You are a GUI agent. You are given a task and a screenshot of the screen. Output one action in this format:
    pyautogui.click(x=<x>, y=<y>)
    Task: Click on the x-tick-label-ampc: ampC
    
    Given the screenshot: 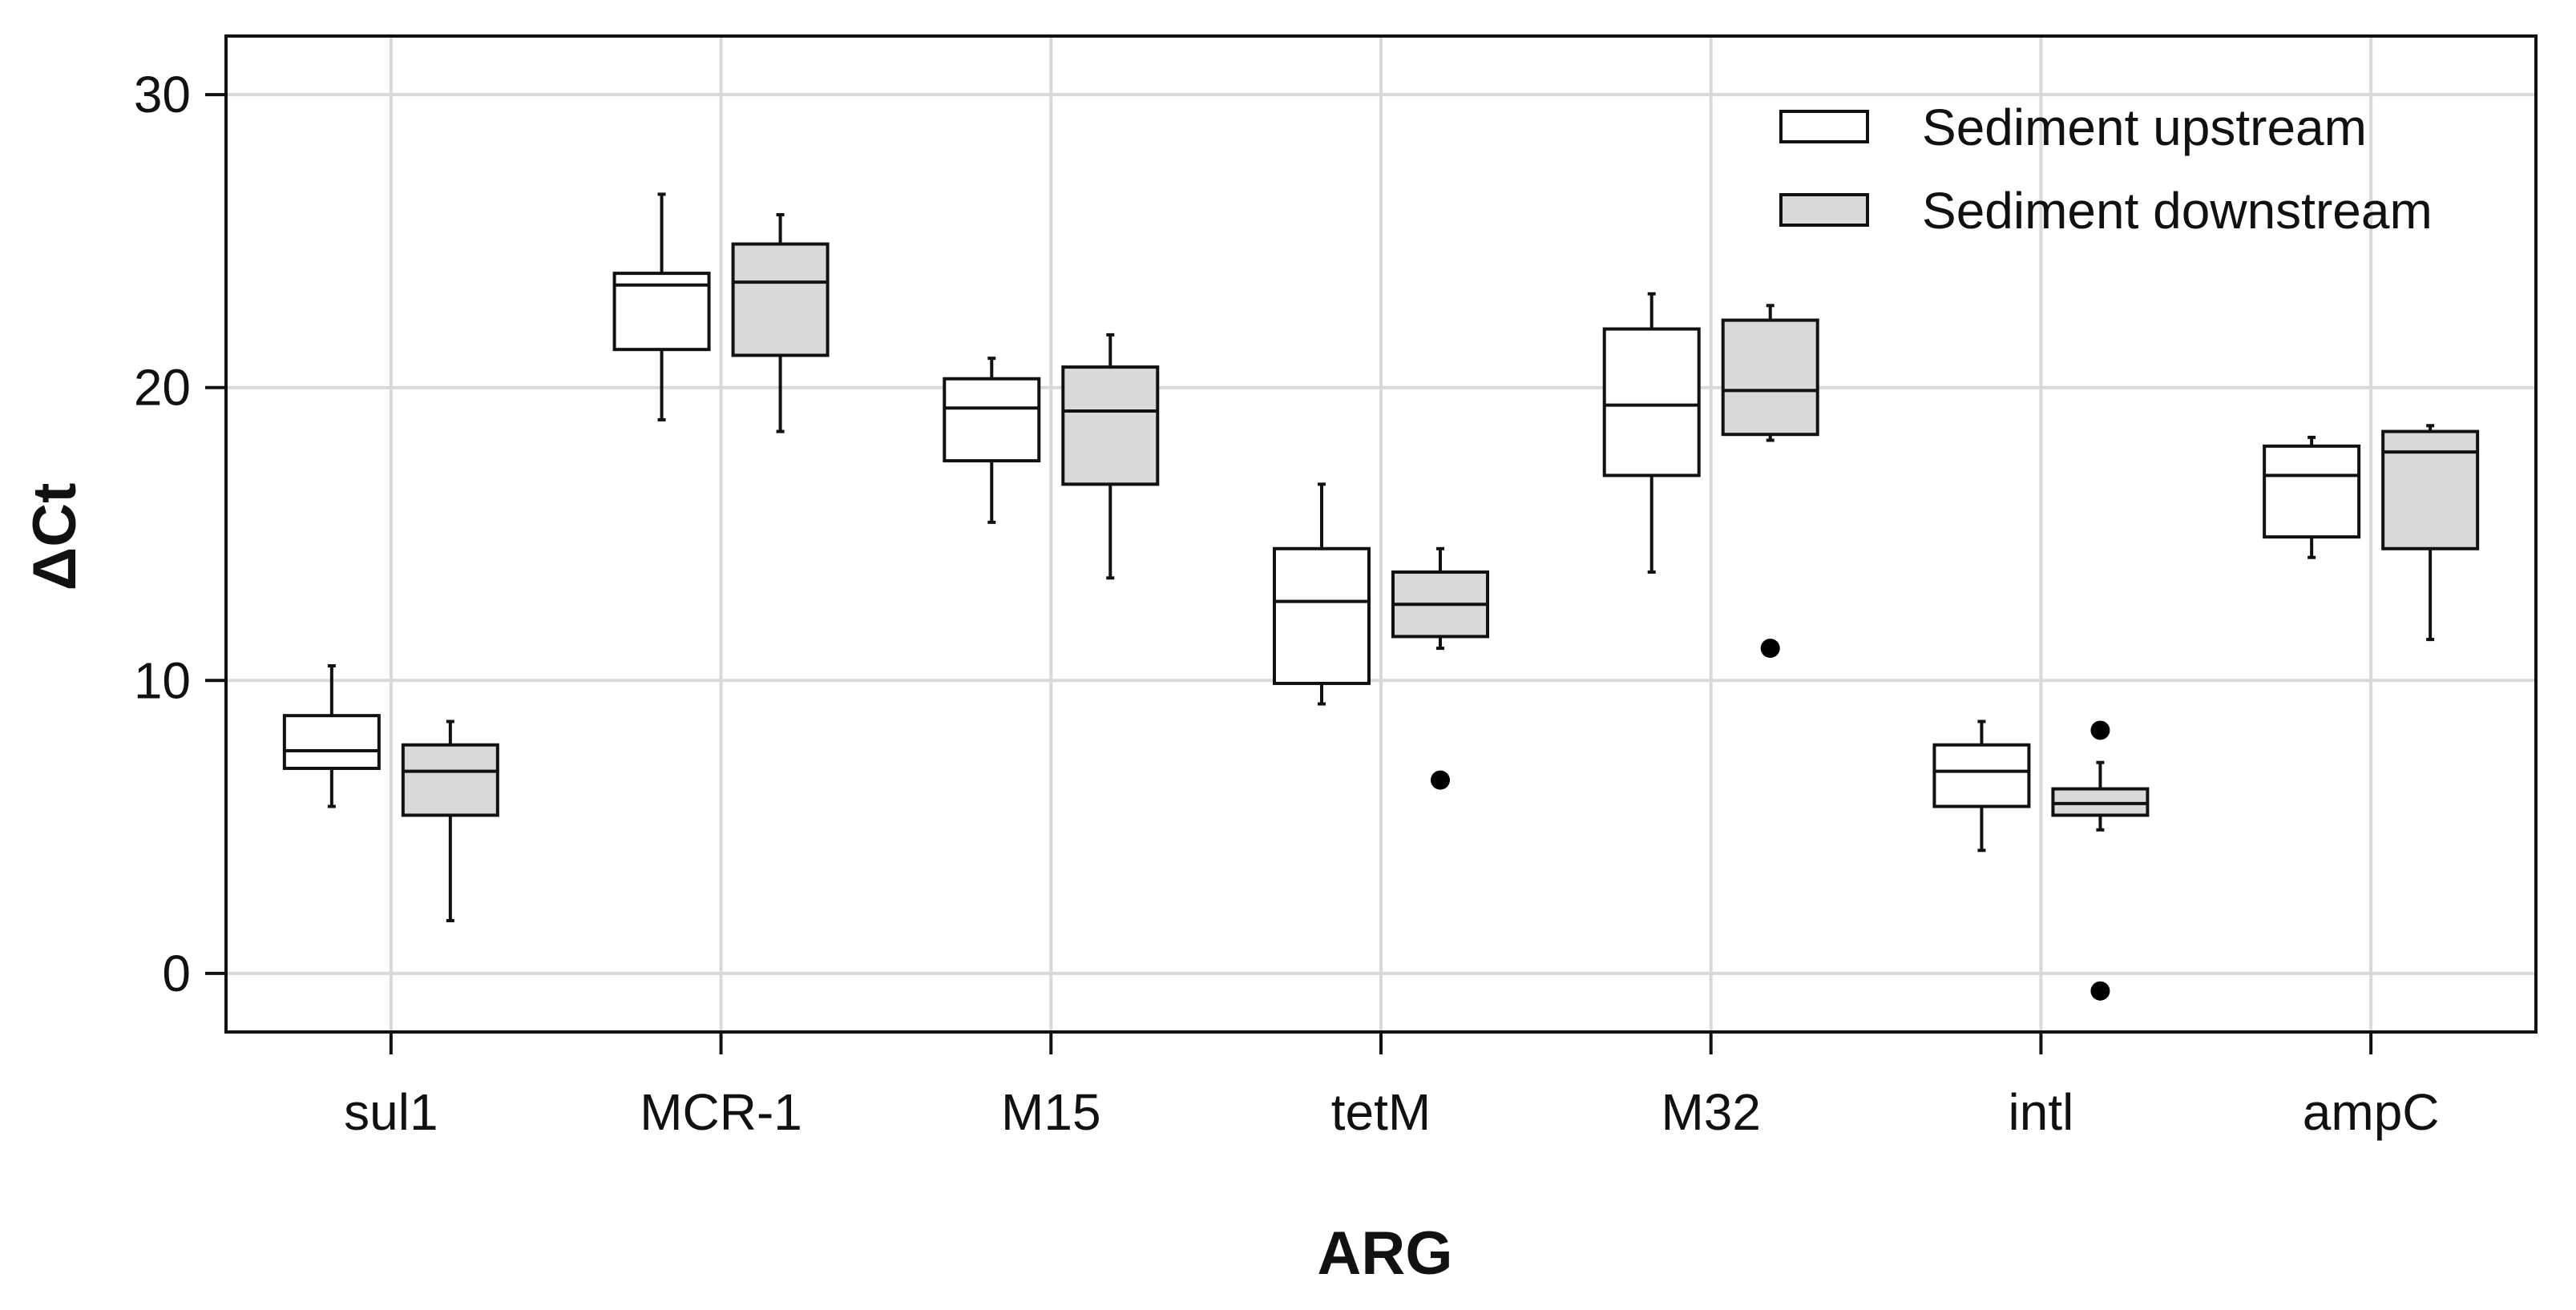 What is the action you would take?
    pyautogui.click(x=2371, y=1112)
    